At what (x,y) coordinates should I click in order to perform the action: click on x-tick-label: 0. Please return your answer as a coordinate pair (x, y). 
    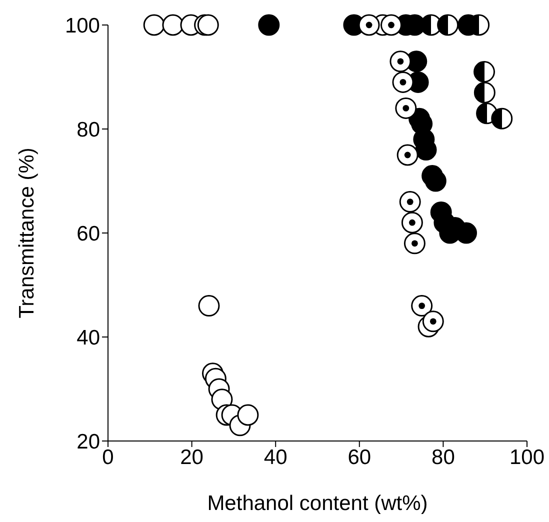
    Looking at the image, I should click on (108, 457).